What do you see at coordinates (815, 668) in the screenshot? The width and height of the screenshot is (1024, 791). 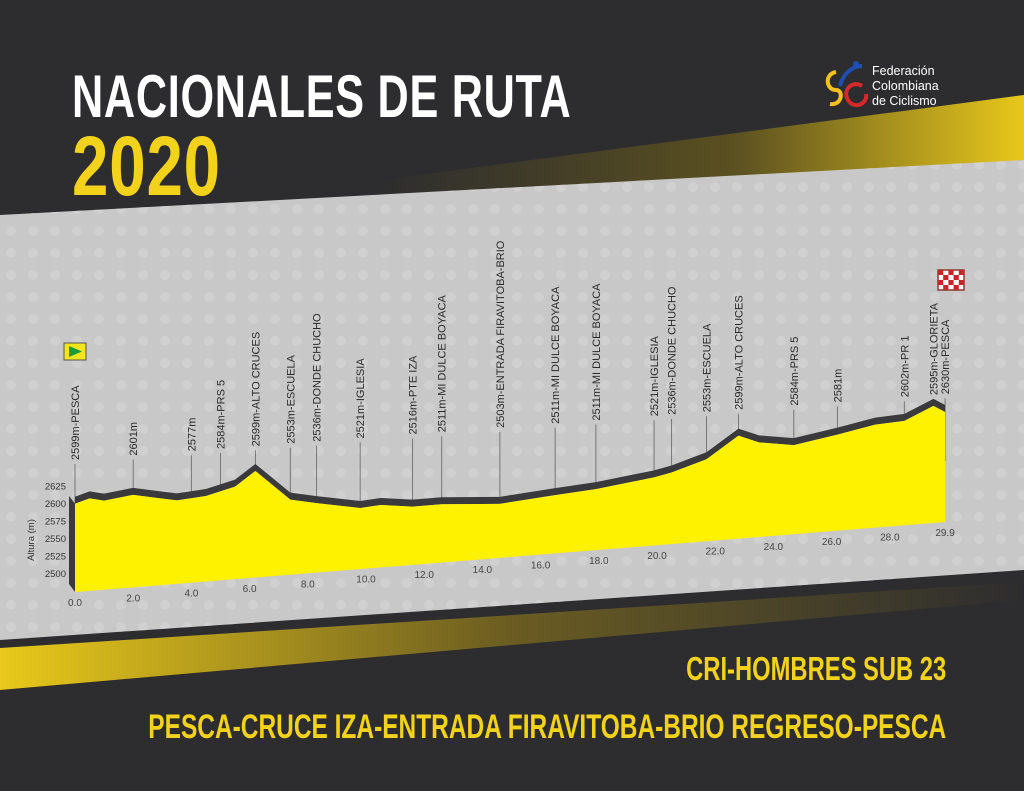 I see `category-subtitle: CRI-HOMBRES SUB 23` at bounding box center [815, 668].